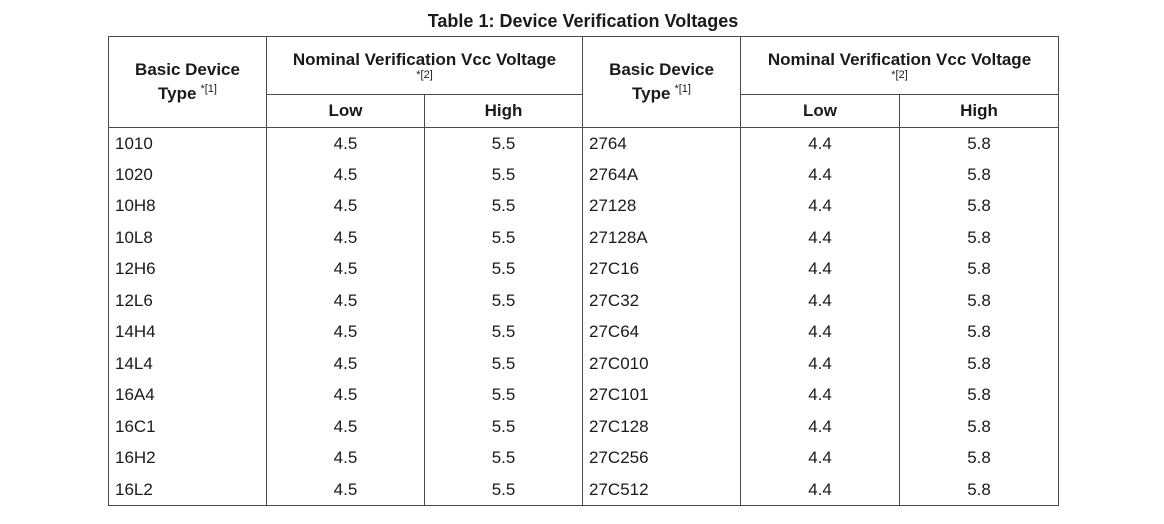 This screenshot has width=1164, height=524. What do you see at coordinates (187, 364) in the screenshot?
I see `device-type-cell-left: 14L4` at bounding box center [187, 364].